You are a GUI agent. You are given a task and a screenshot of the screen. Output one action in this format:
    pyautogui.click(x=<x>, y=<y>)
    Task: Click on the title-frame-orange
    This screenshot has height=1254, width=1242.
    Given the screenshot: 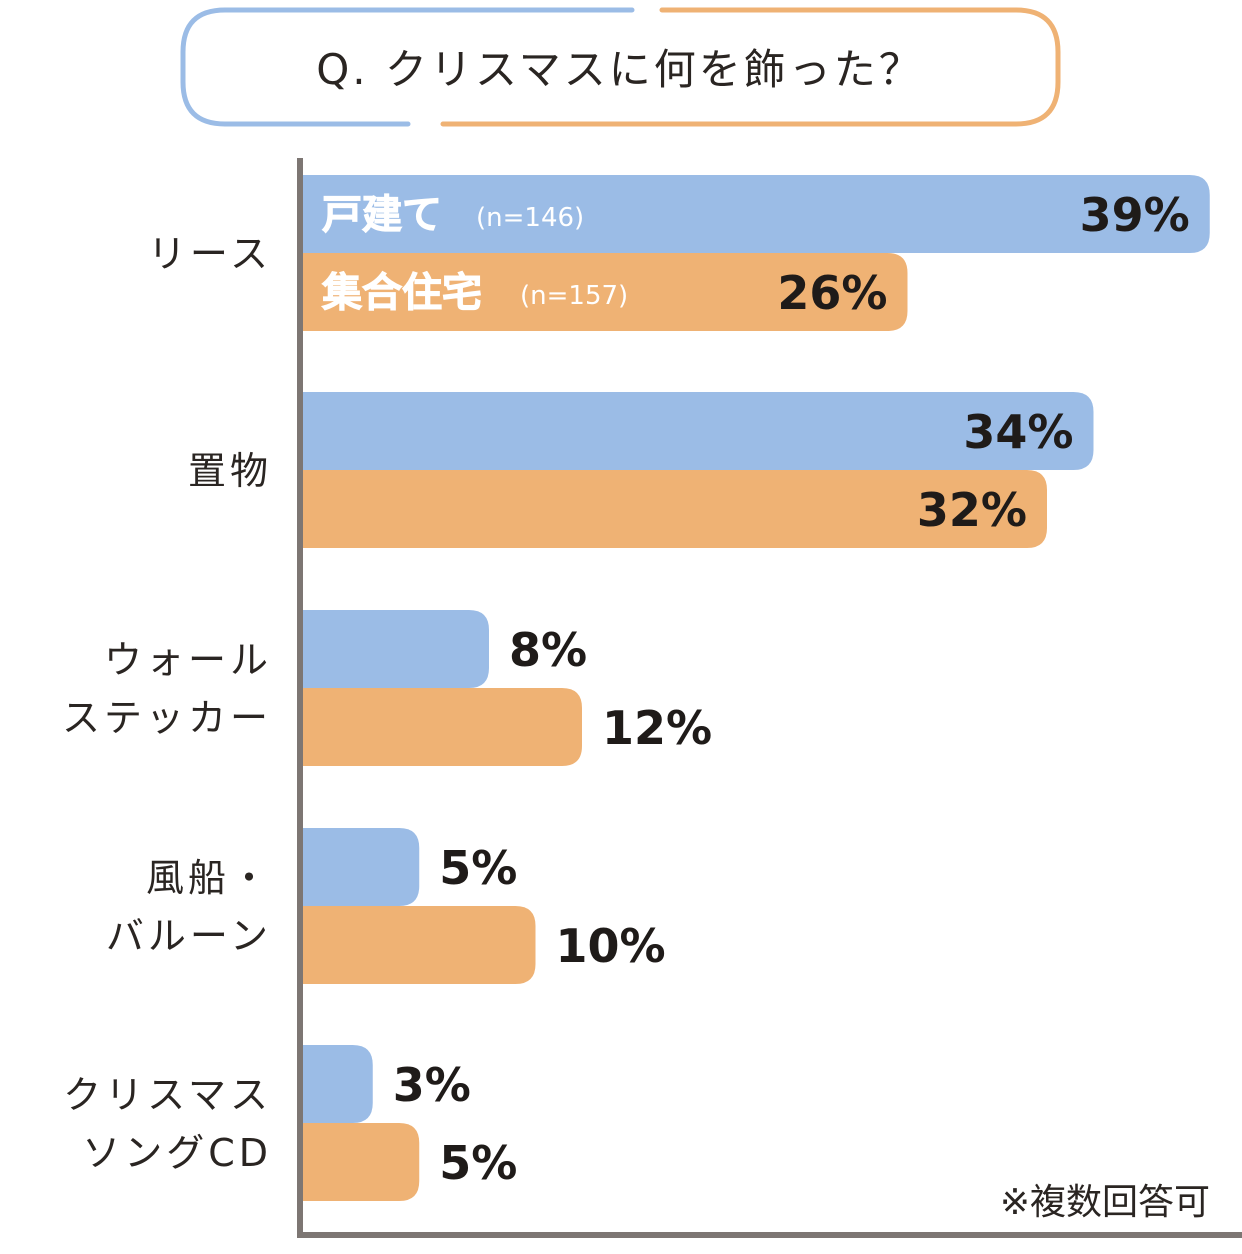 What is the action you would take?
    pyautogui.click(x=750, y=67)
    